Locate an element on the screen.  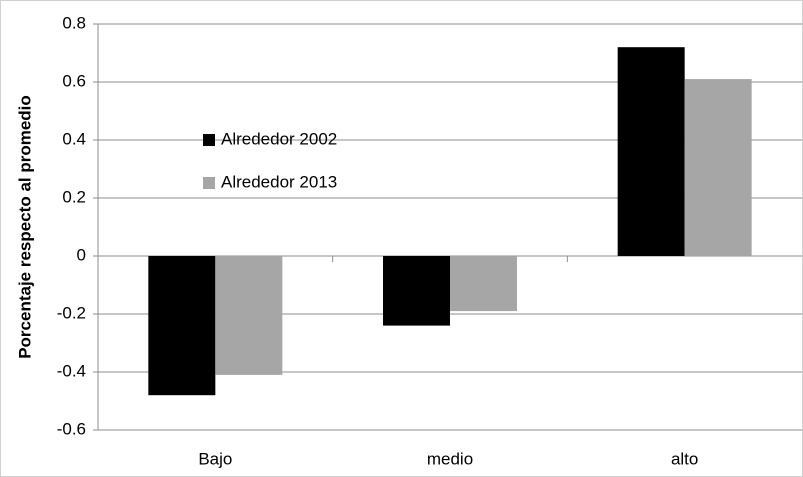
y-tick-label: 0 is located at coordinates (81, 254).